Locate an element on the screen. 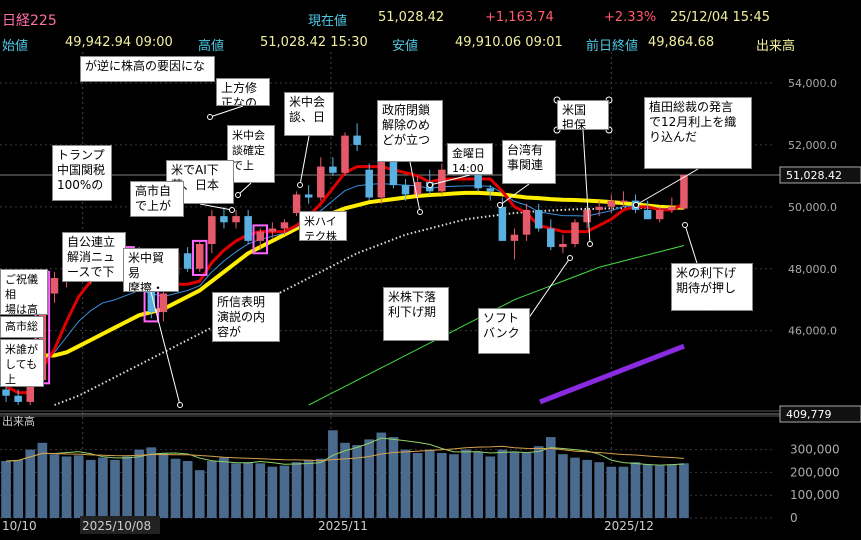  chart-annotation: 金曜日 14:00 is located at coordinates (470, 159).